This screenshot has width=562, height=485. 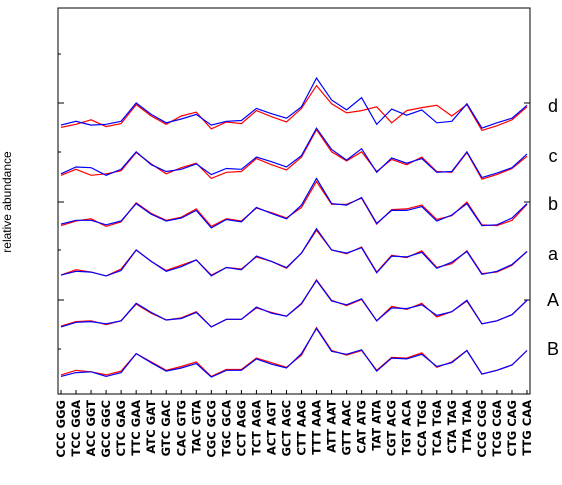 I want to click on x-tick-label: TAC GTA, so click(x=196, y=426).